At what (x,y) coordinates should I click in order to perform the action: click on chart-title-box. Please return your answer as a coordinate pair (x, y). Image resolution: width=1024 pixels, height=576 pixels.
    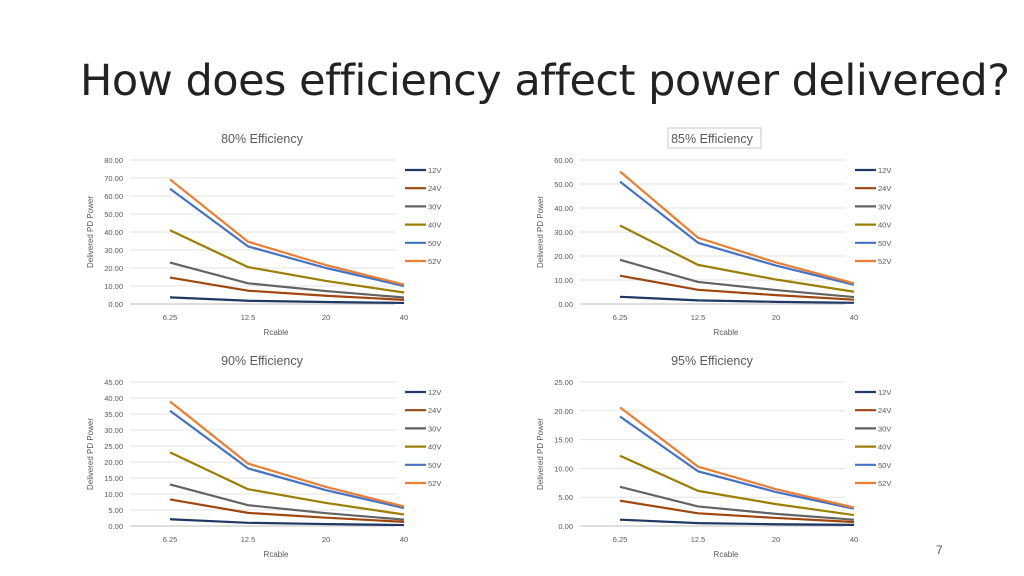
    Looking at the image, I should click on (714, 138).